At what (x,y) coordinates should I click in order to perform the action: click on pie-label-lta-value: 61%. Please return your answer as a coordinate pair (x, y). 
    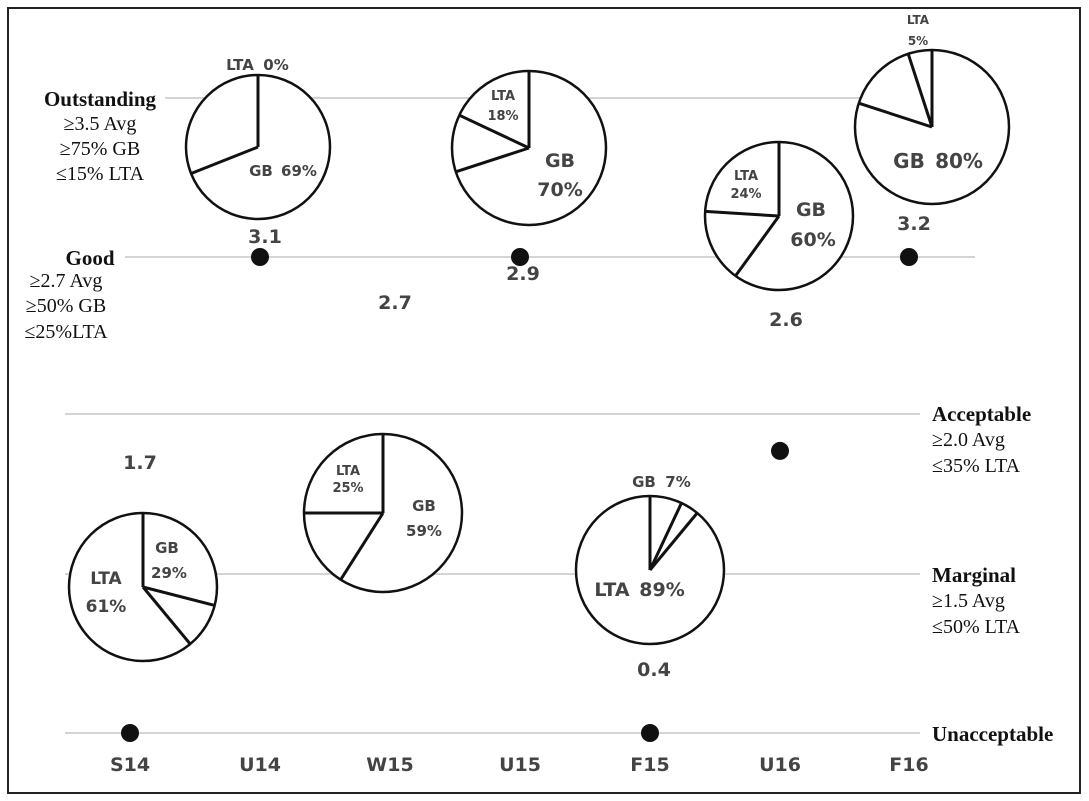
    Looking at the image, I should click on (106, 607).